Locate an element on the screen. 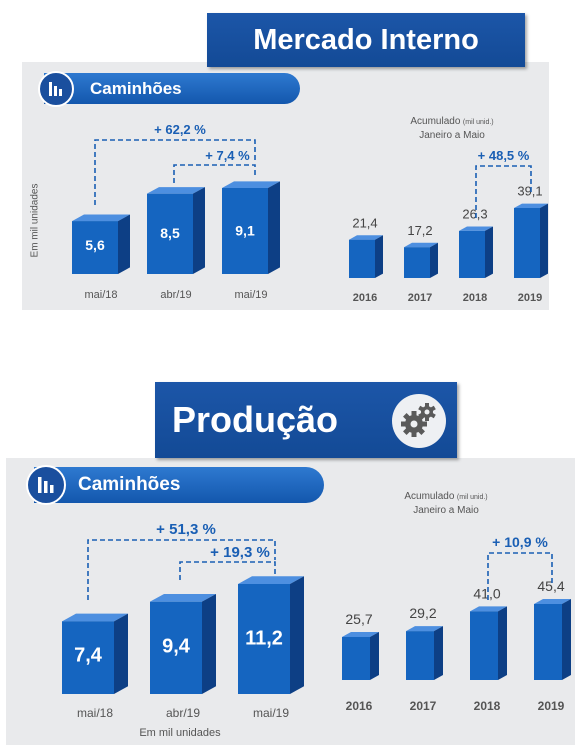 This screenshot has width=582, height=755. bar-value-label: 21,4 is located at coordinates (364, 222).